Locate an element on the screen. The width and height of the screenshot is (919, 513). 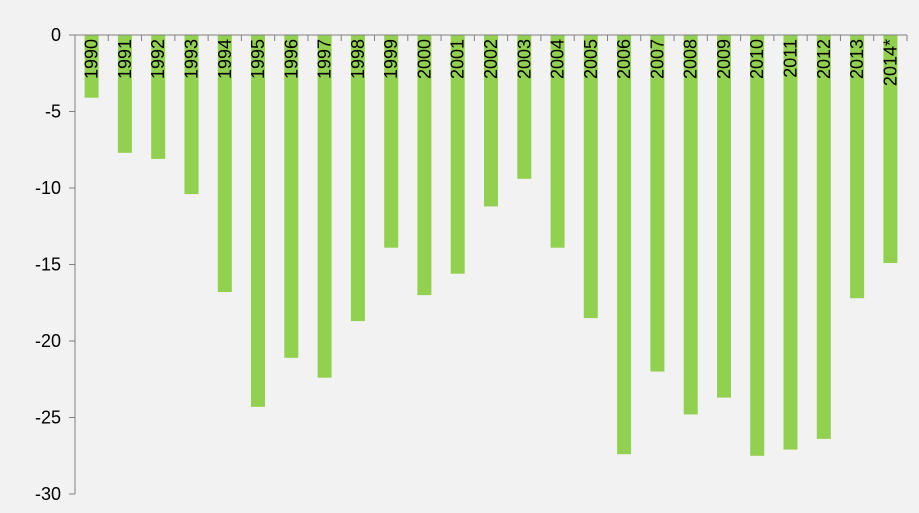
bar-1996 is located at coordinates (291, 196).